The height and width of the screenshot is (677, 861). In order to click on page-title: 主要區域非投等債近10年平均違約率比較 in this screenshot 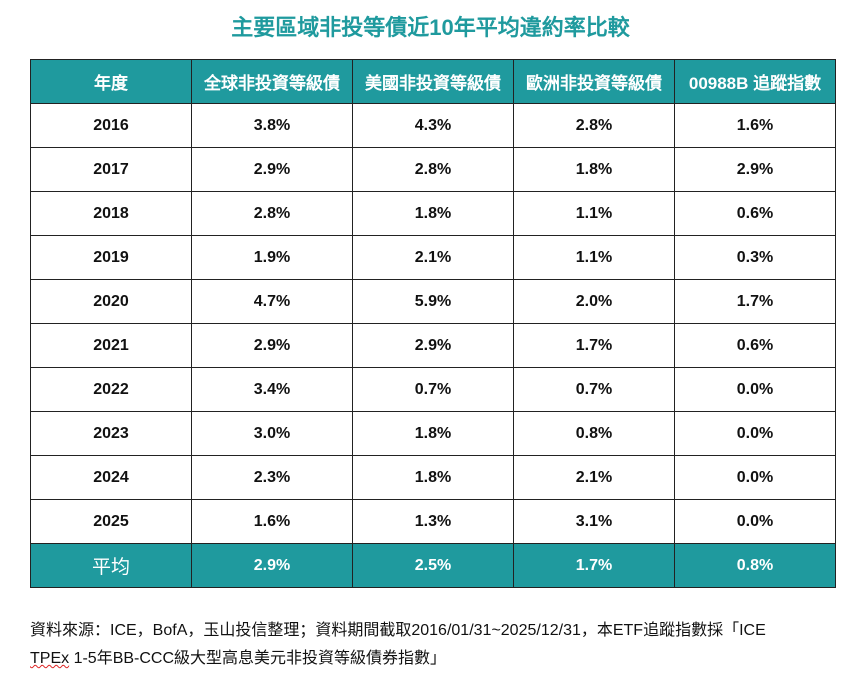, I will do `click(430, 27)`.